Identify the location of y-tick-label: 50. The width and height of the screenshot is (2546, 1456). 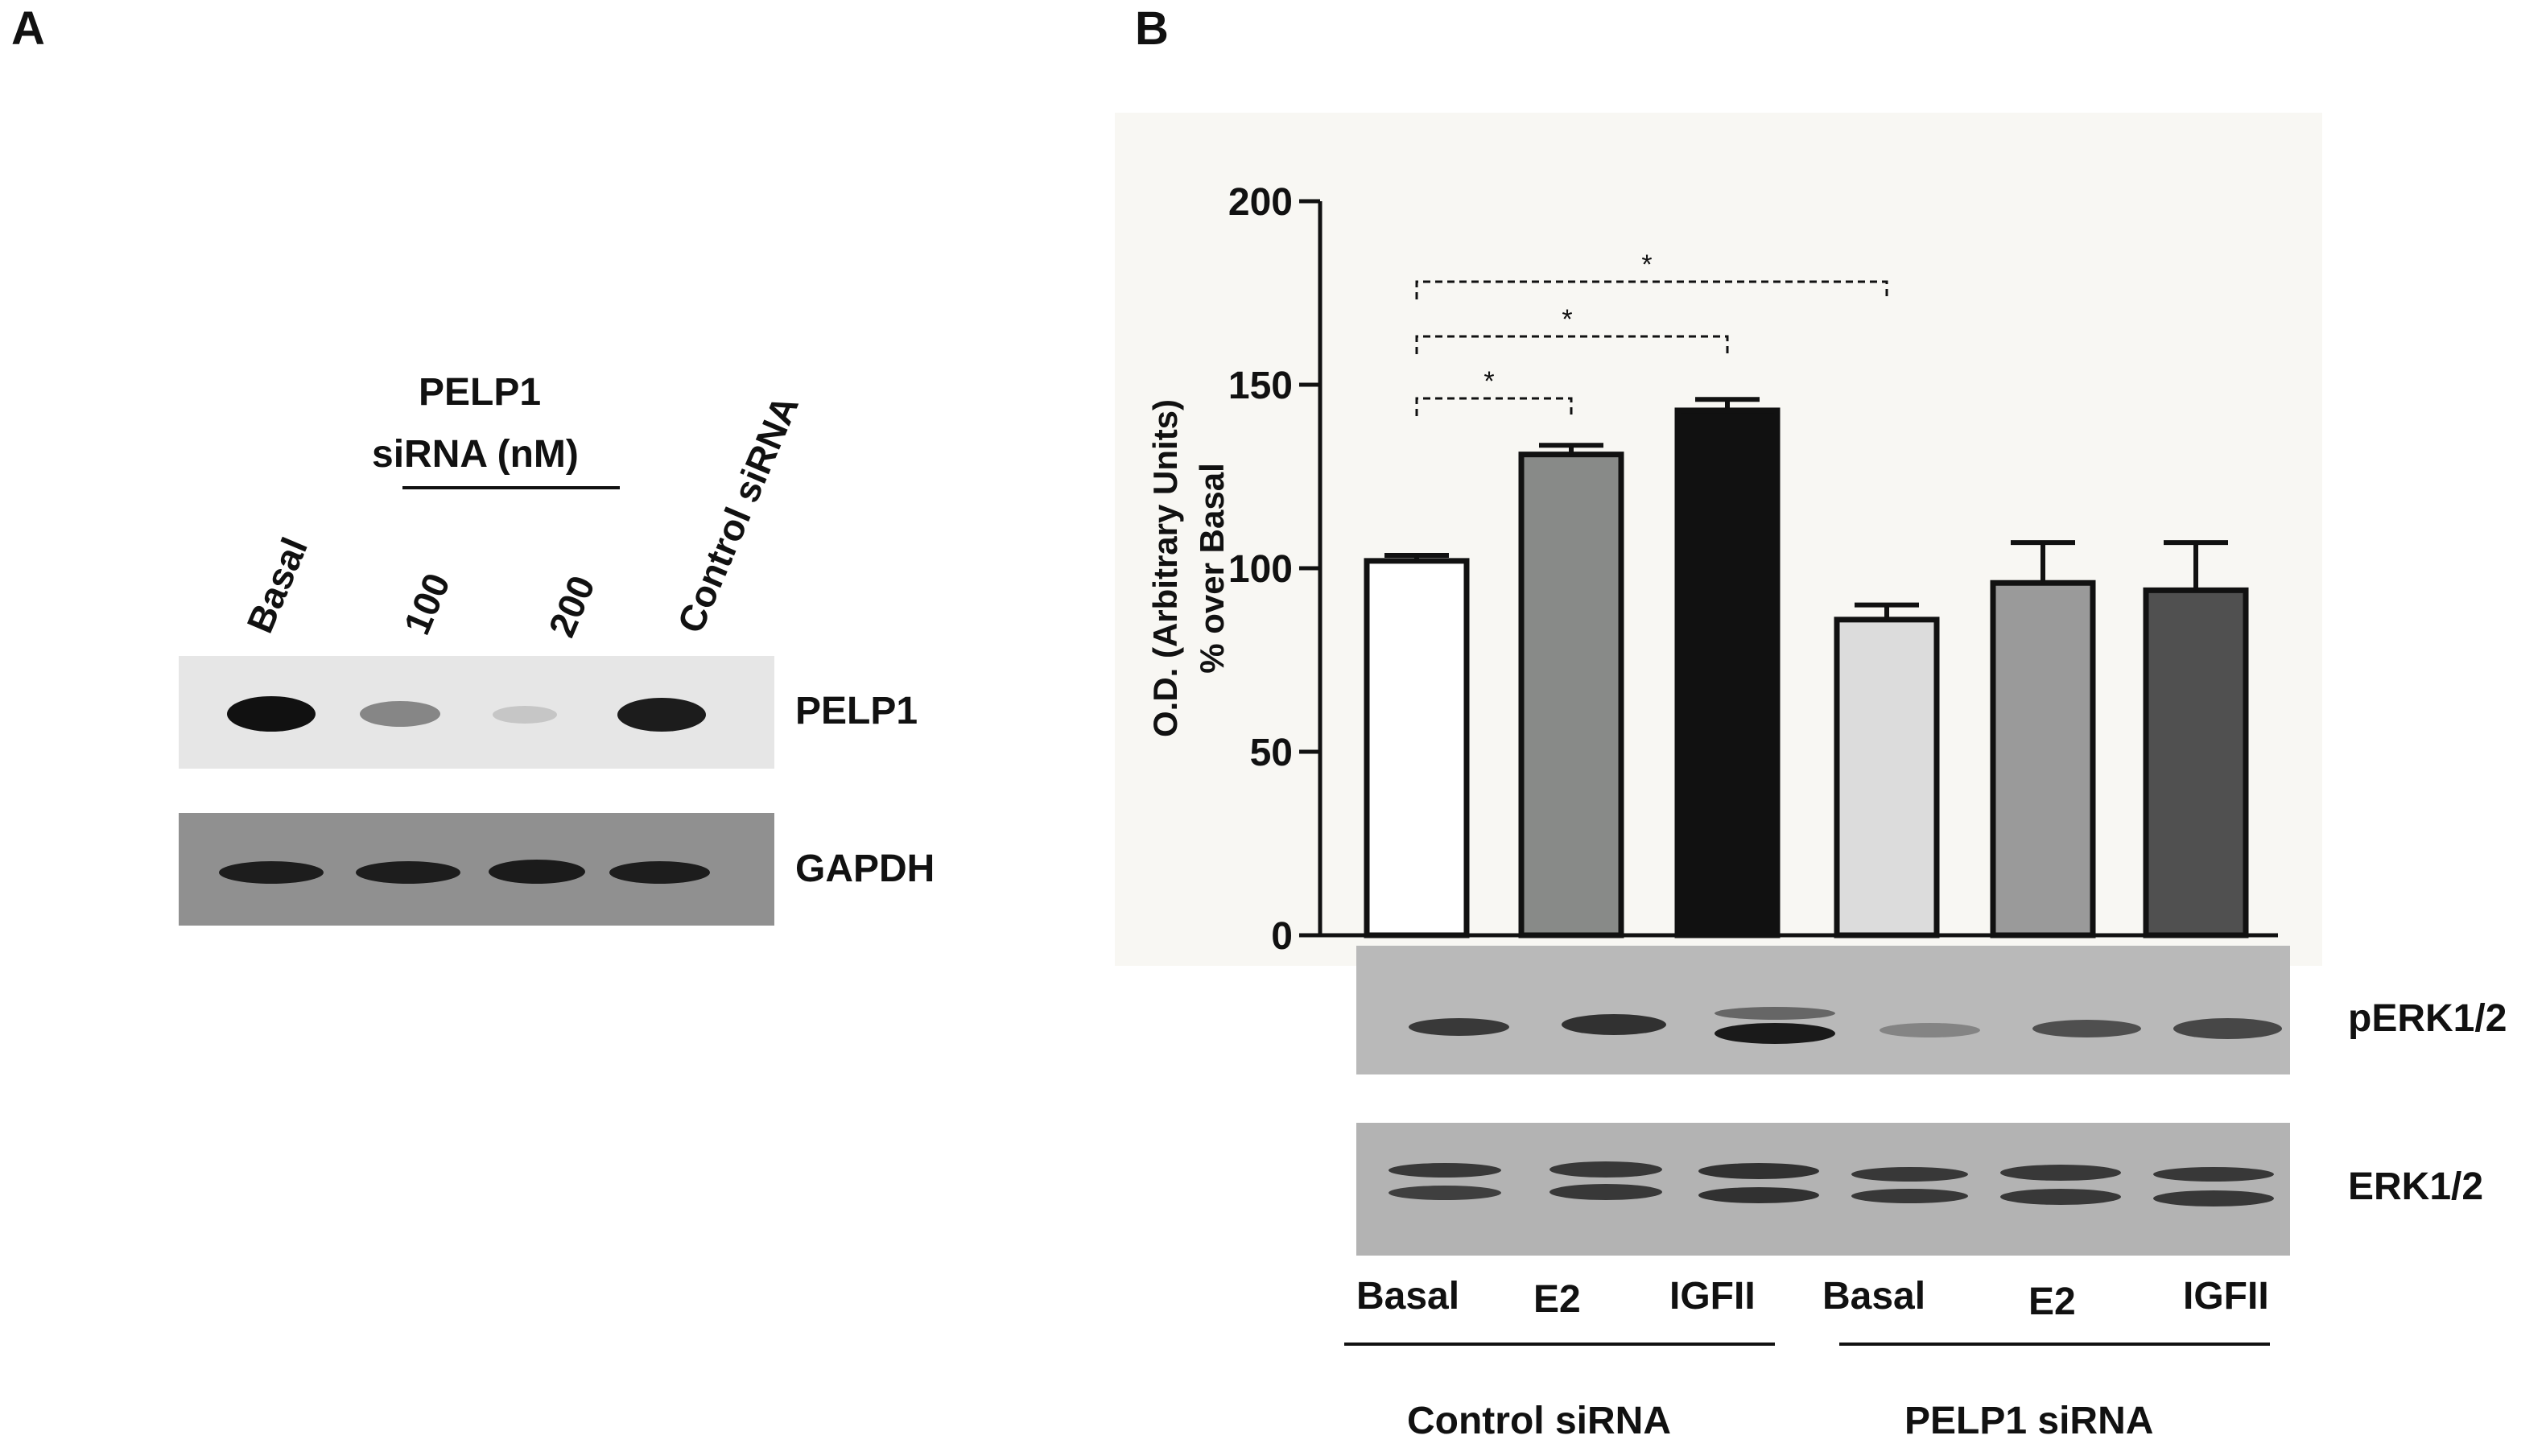
(1271, 753).